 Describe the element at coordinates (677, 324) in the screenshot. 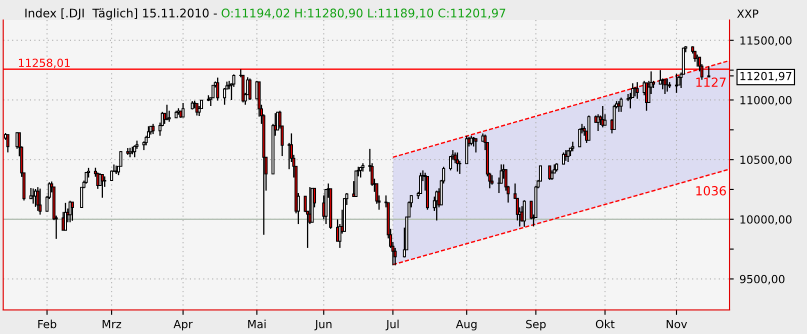

I see `x-tick-label: Nov` at that location.